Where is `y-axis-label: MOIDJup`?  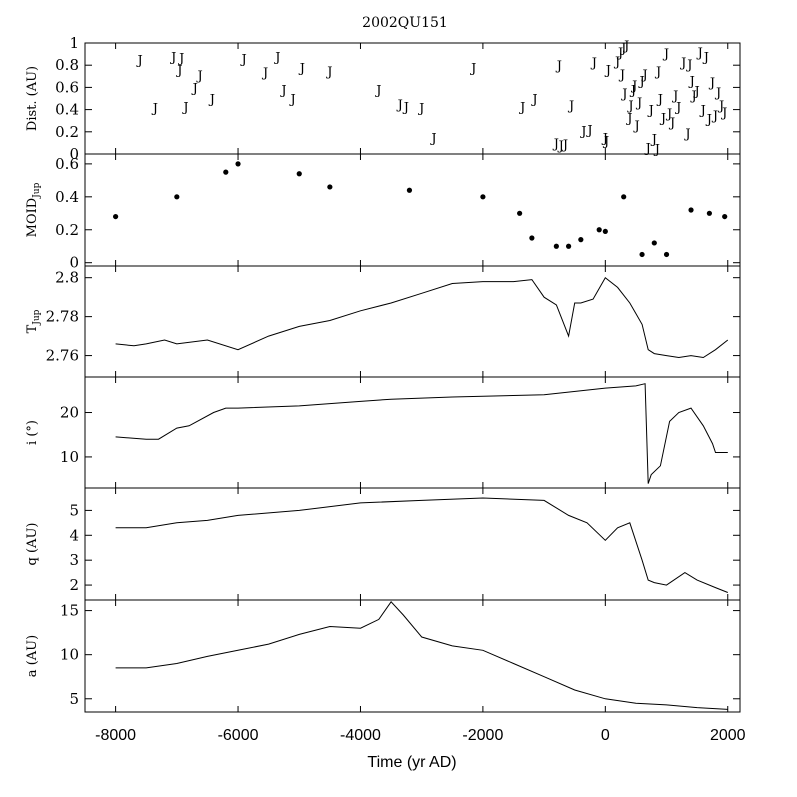 y-axis-label: MOIDJup is located at coordinates (33, 209).